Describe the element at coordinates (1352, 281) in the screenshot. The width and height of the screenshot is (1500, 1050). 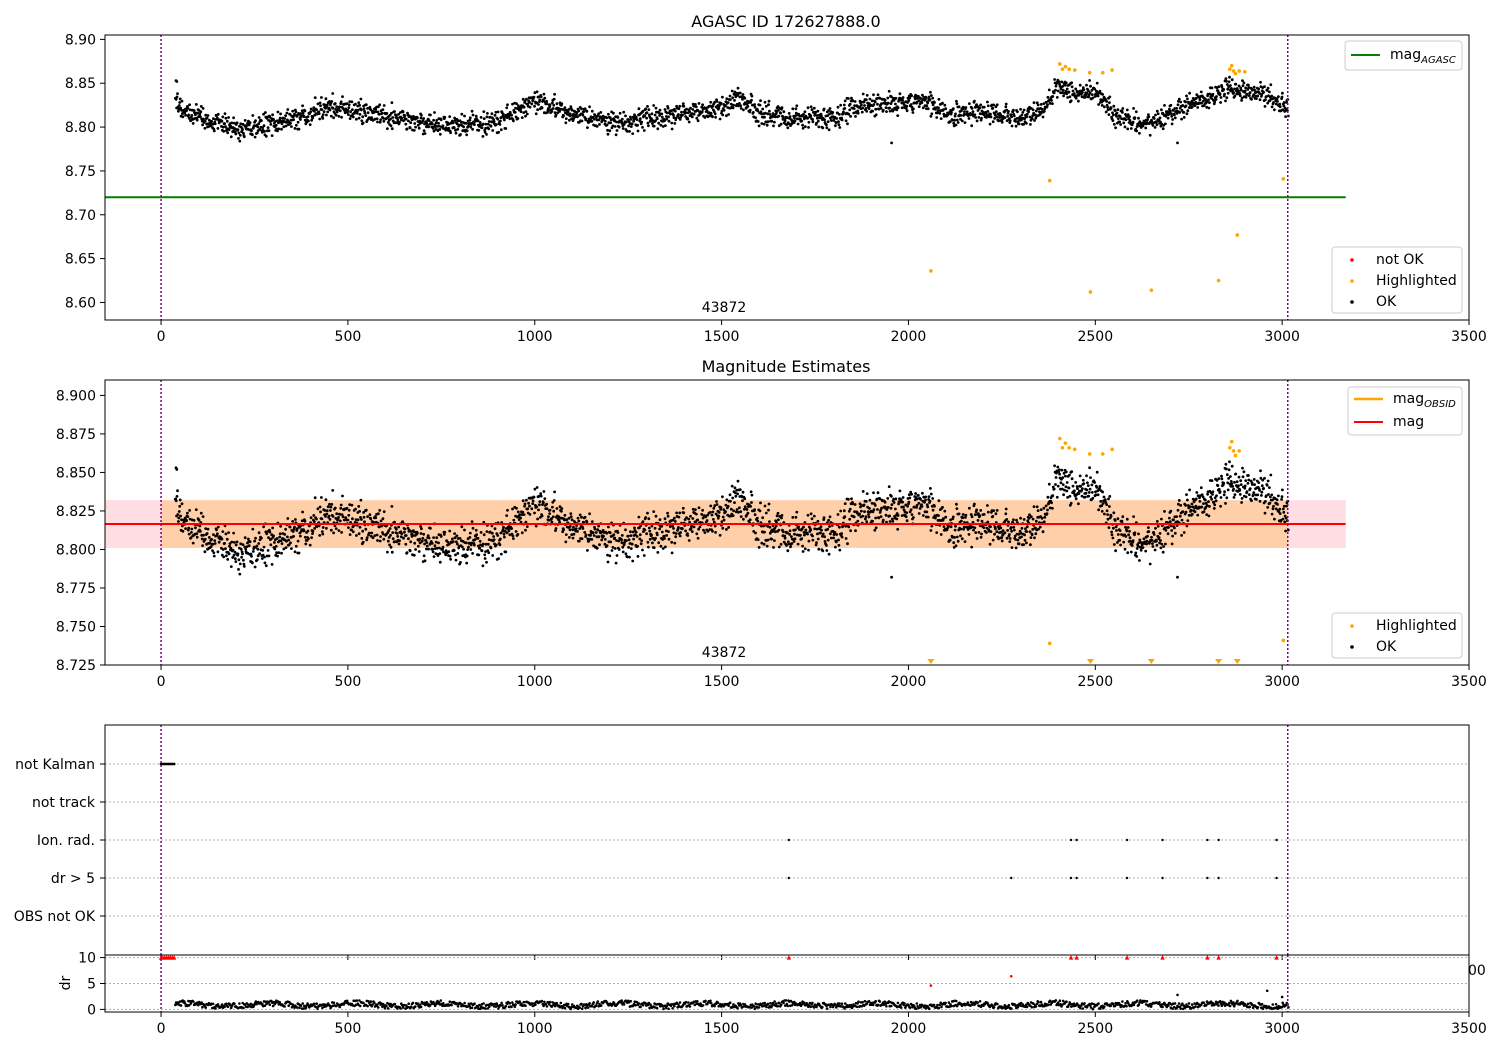
I see `legend-highlighted-marker` at that location.